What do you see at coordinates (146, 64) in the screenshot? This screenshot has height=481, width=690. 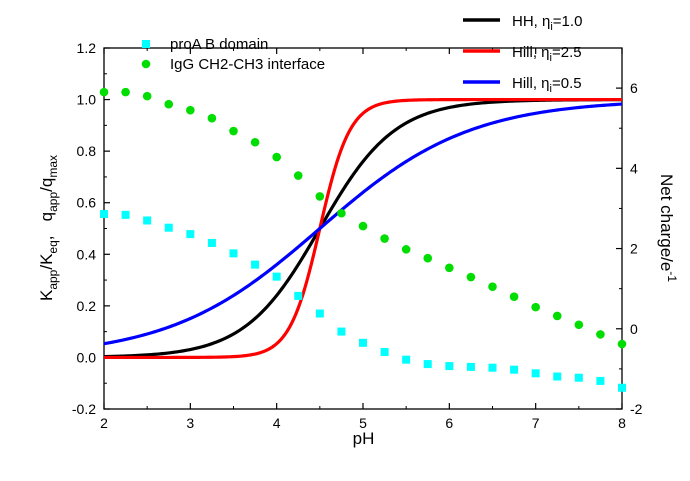 I see `legend-marker-circle` at bounding box center [146, 64].